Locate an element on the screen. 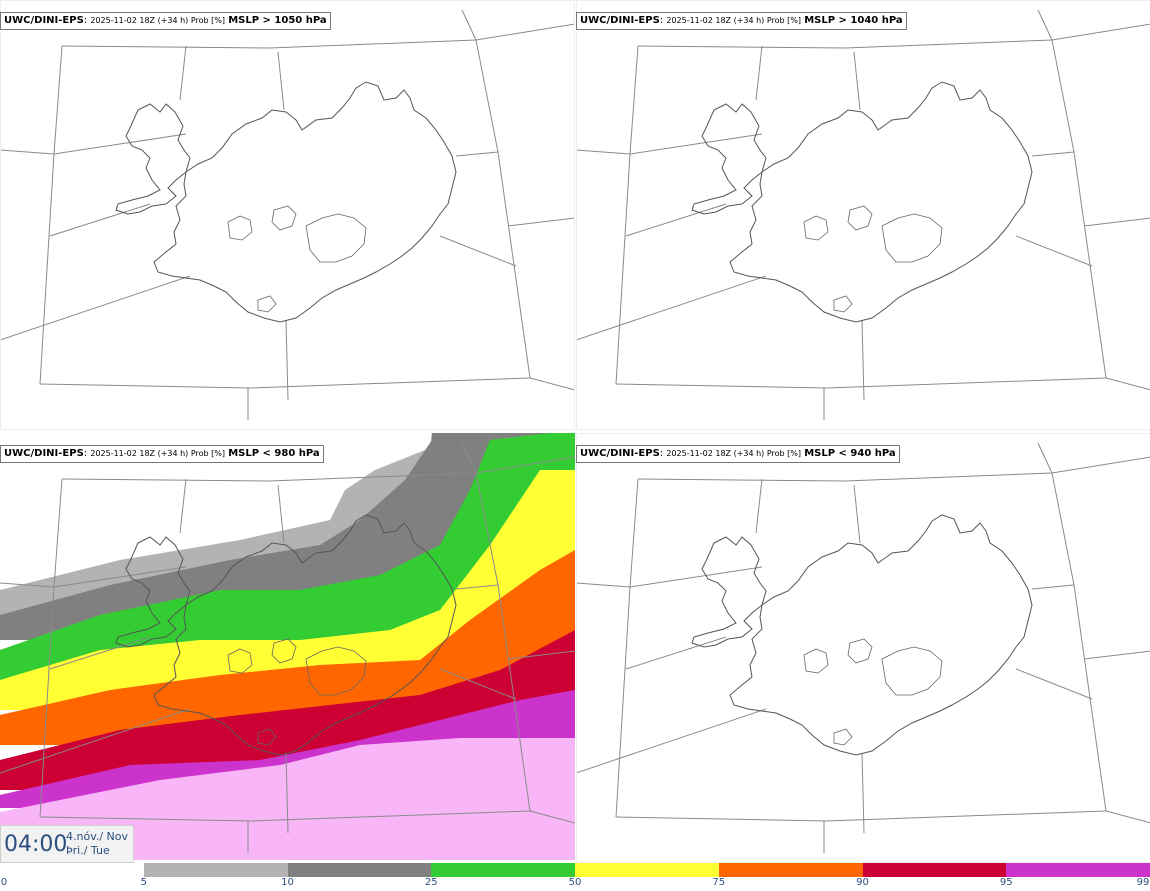 The image size is (1150, 891). valid-time-box: 04:00 4.nóv./ Nov Þri./ Tue is located at coordinates (67, 844).